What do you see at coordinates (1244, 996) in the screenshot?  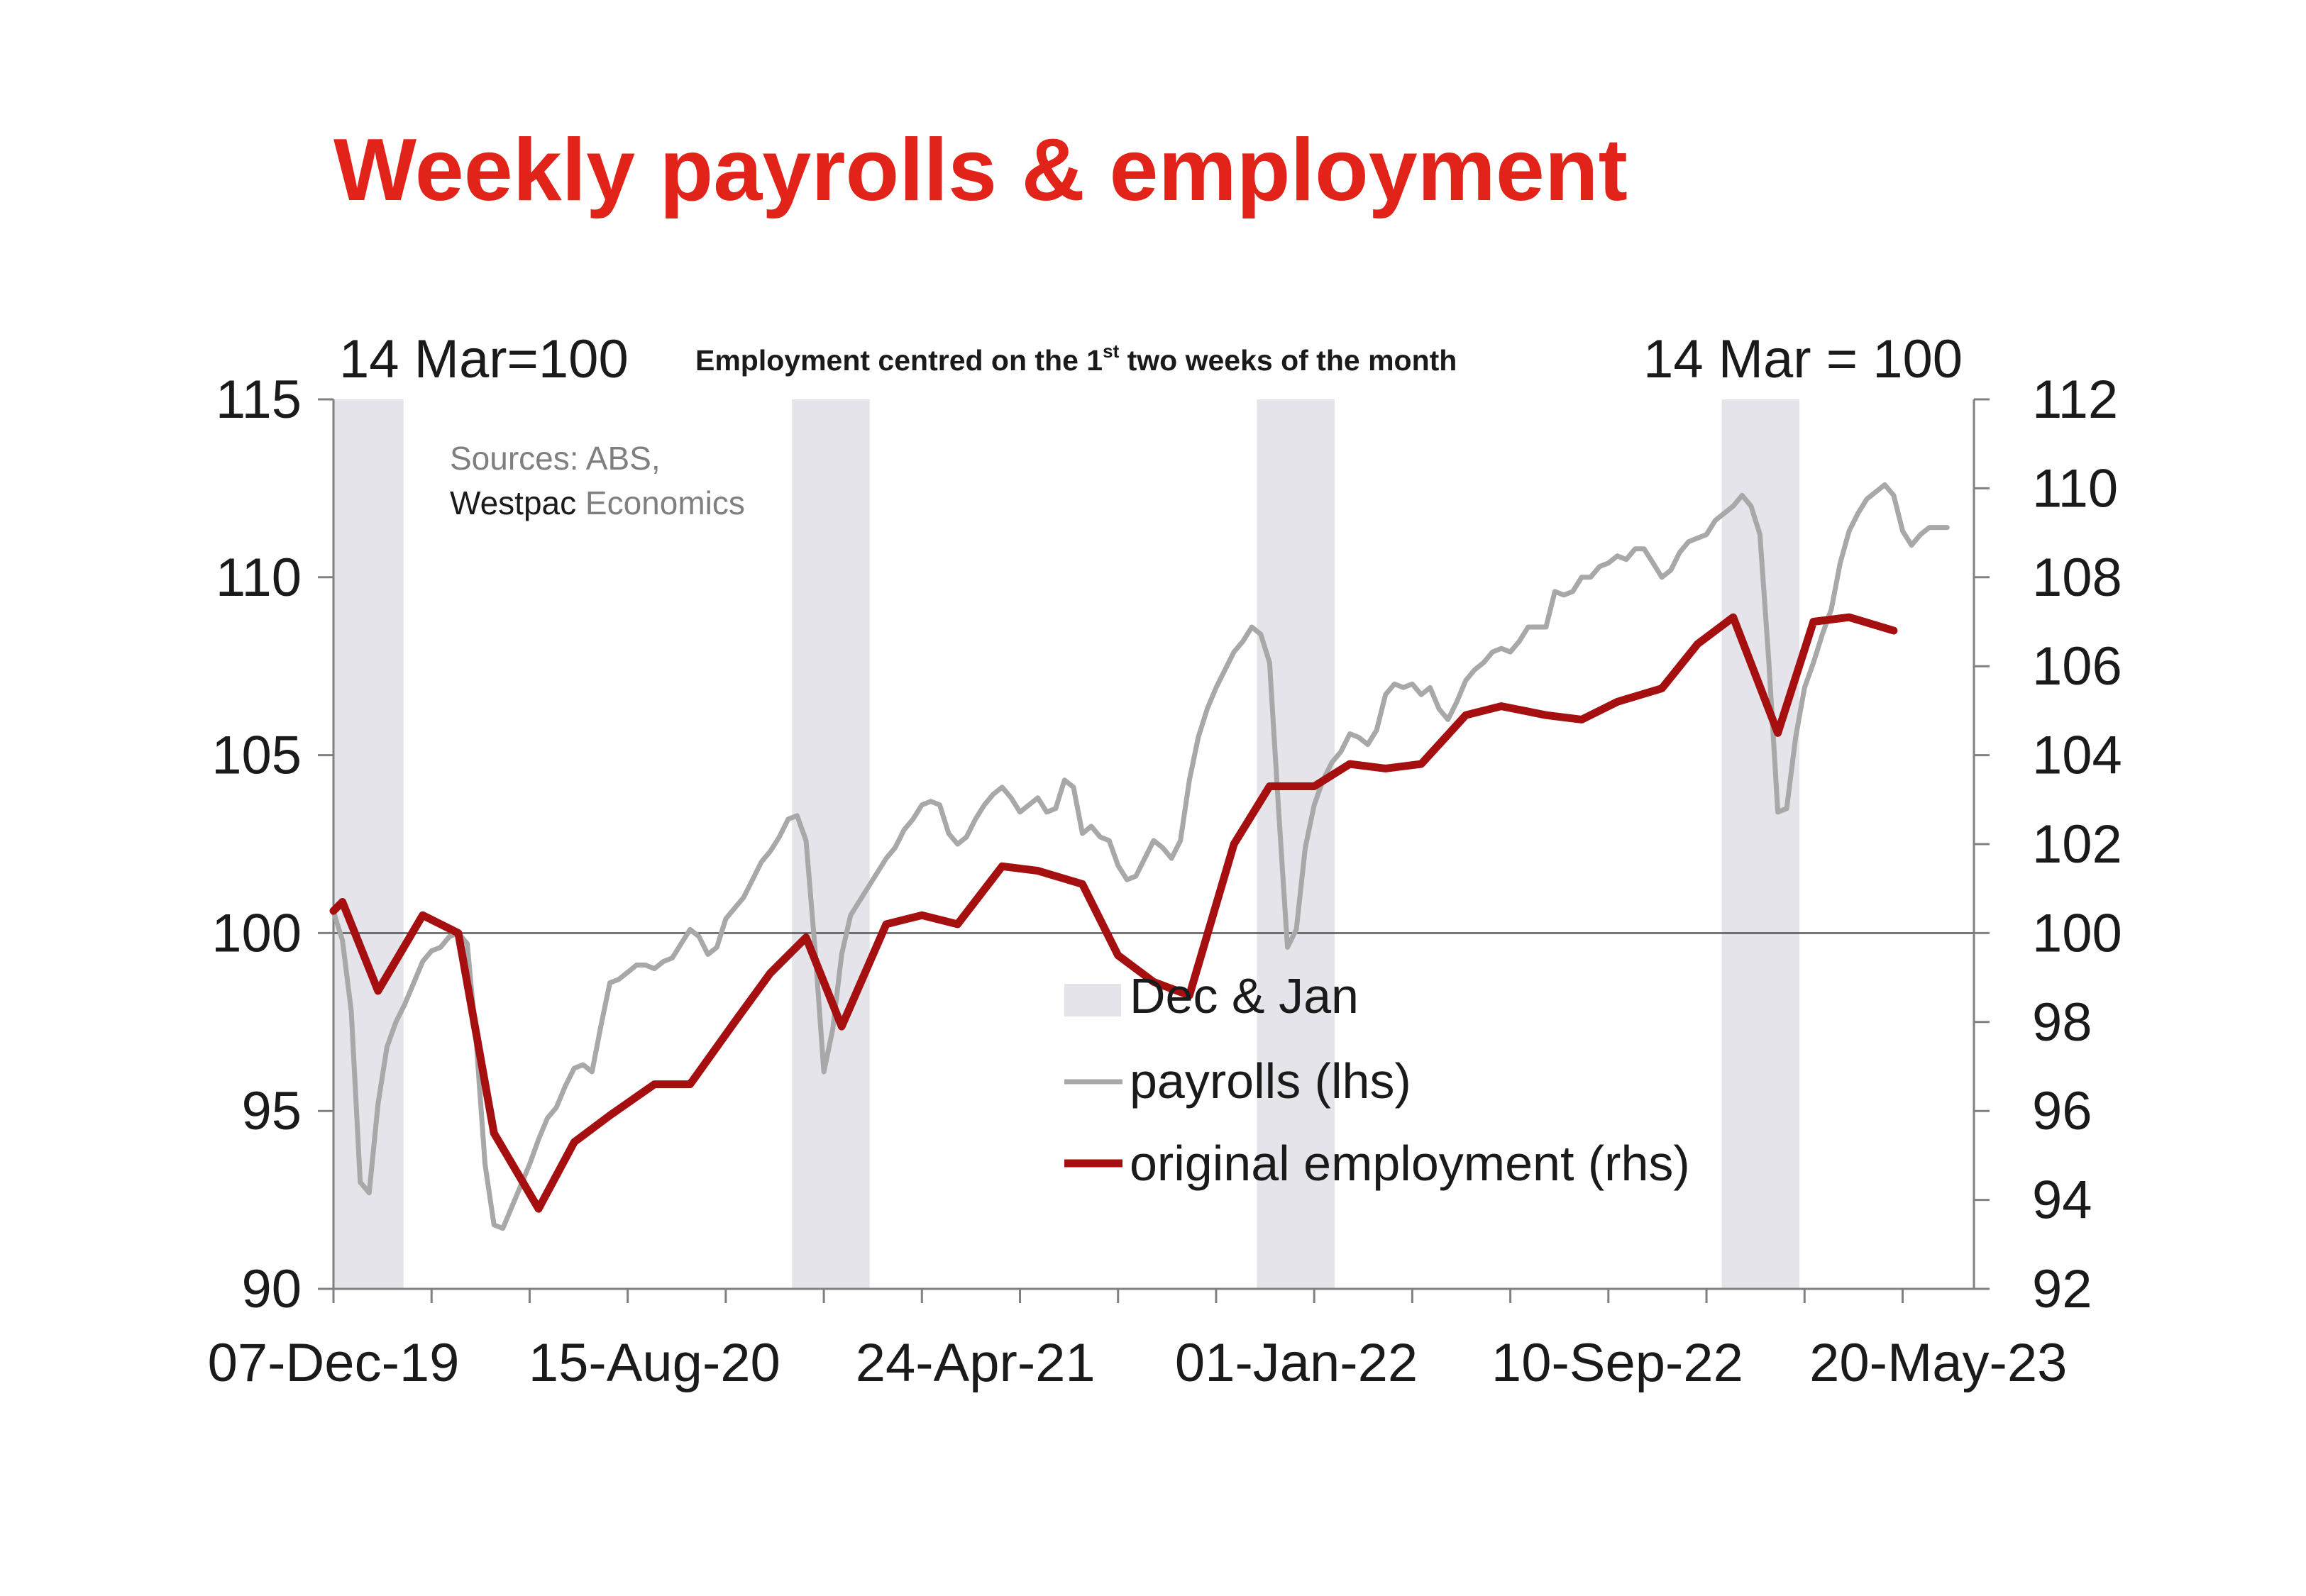 I see `legend-label-dec-jan: Dec & Jan` at bounding box center [1244, 996].